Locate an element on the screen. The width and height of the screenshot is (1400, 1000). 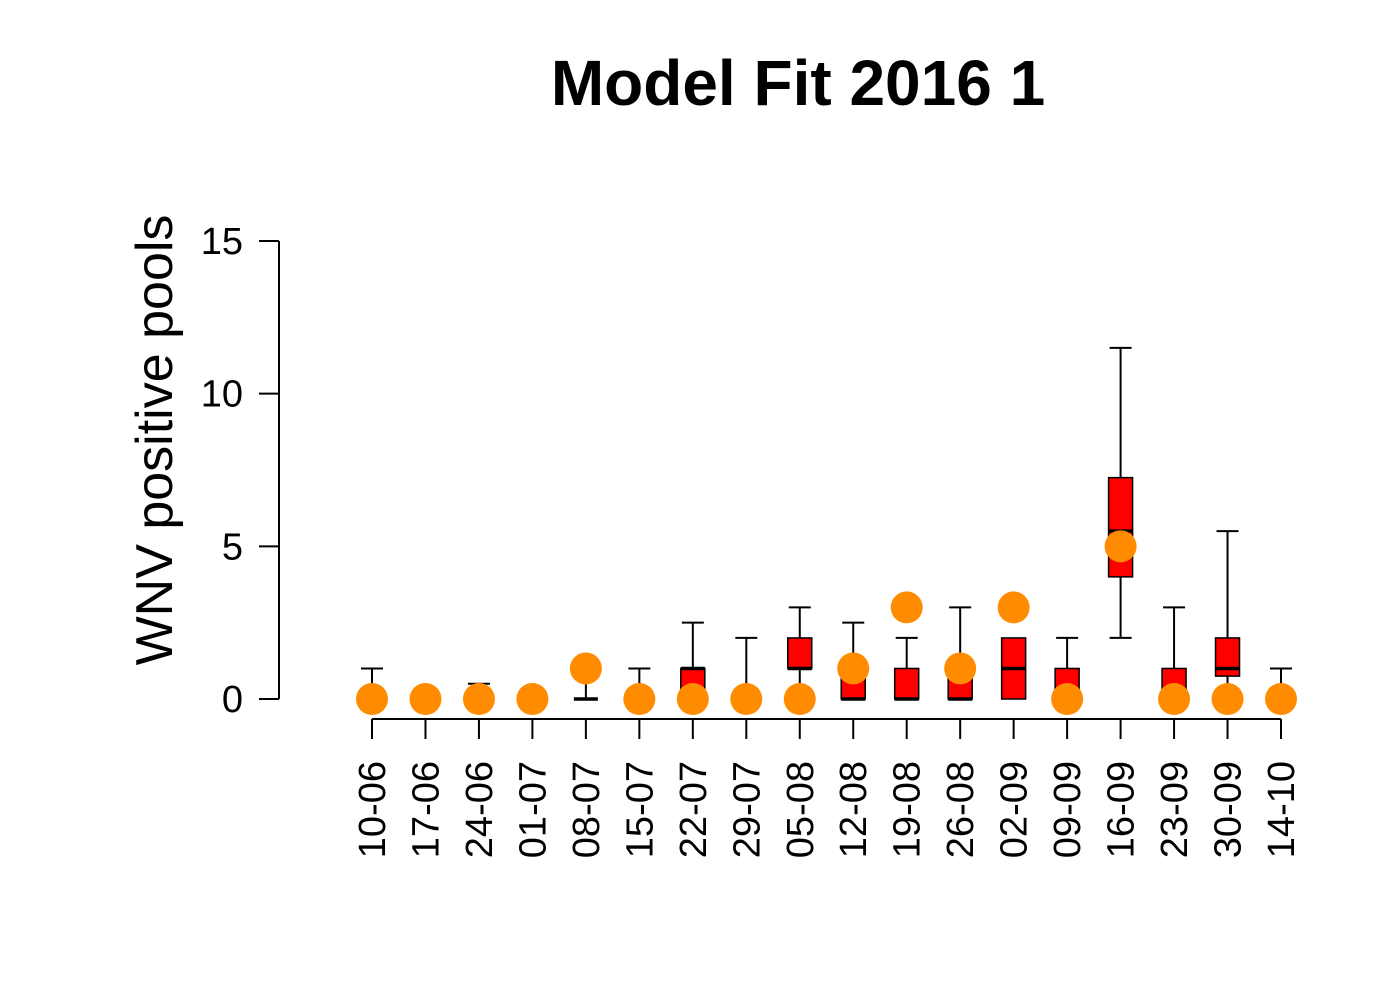
y-tick-label: 15 is located at coordinates (222, 242).